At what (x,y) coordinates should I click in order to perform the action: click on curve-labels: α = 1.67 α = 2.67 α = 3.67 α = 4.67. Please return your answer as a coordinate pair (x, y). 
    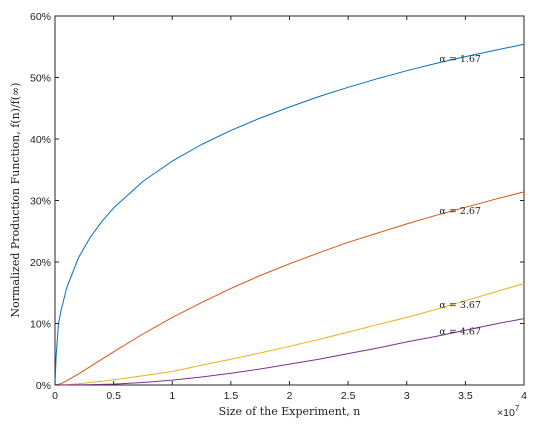
    Looking at the image, I should click on (460, 196).